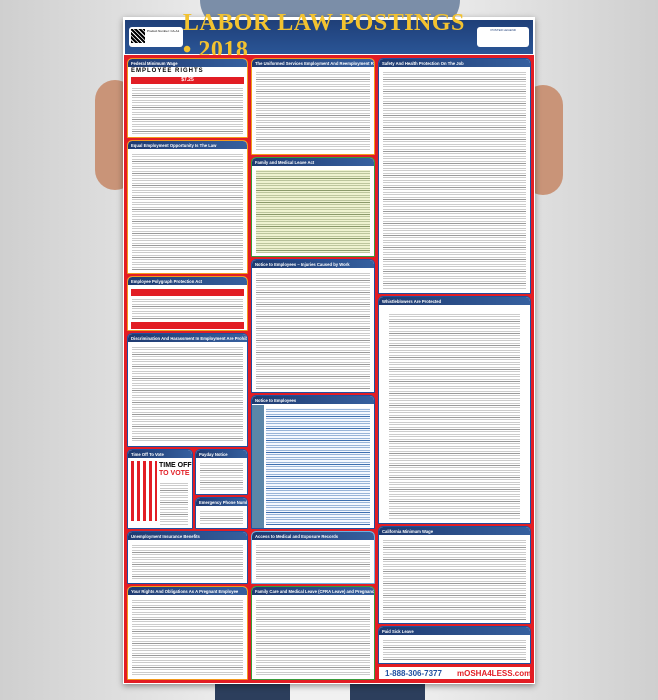 This screenshot has width=658, height=700. What do you see at coordinates (175, 465) in the screenshot?
I see `vote-line: TIME OFF` at bounding box center [175, 465].